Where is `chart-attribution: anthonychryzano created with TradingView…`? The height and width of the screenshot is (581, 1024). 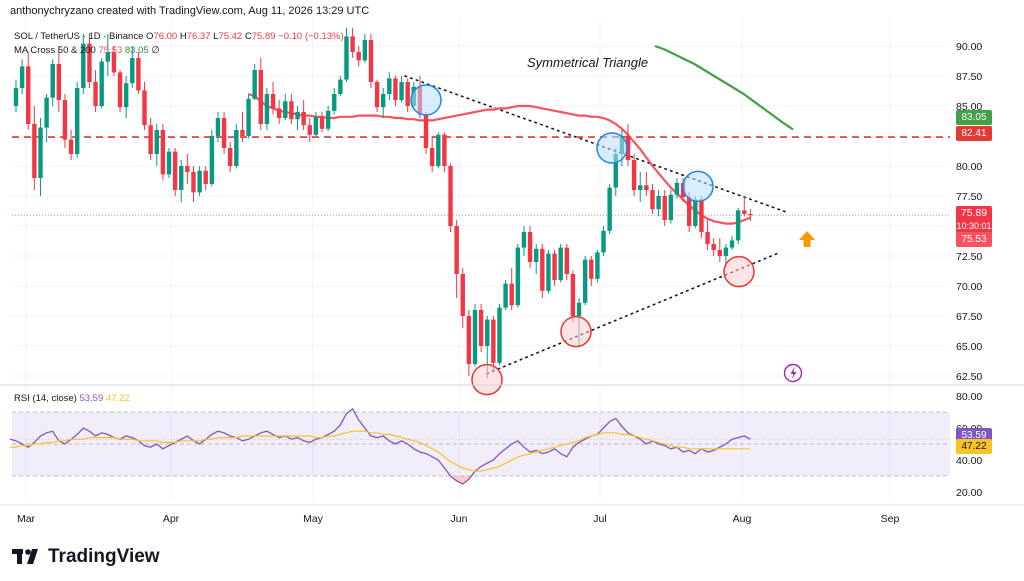
chart-attribution: anthonychryzano created with TradingView… is located at coordinates (190, 11).